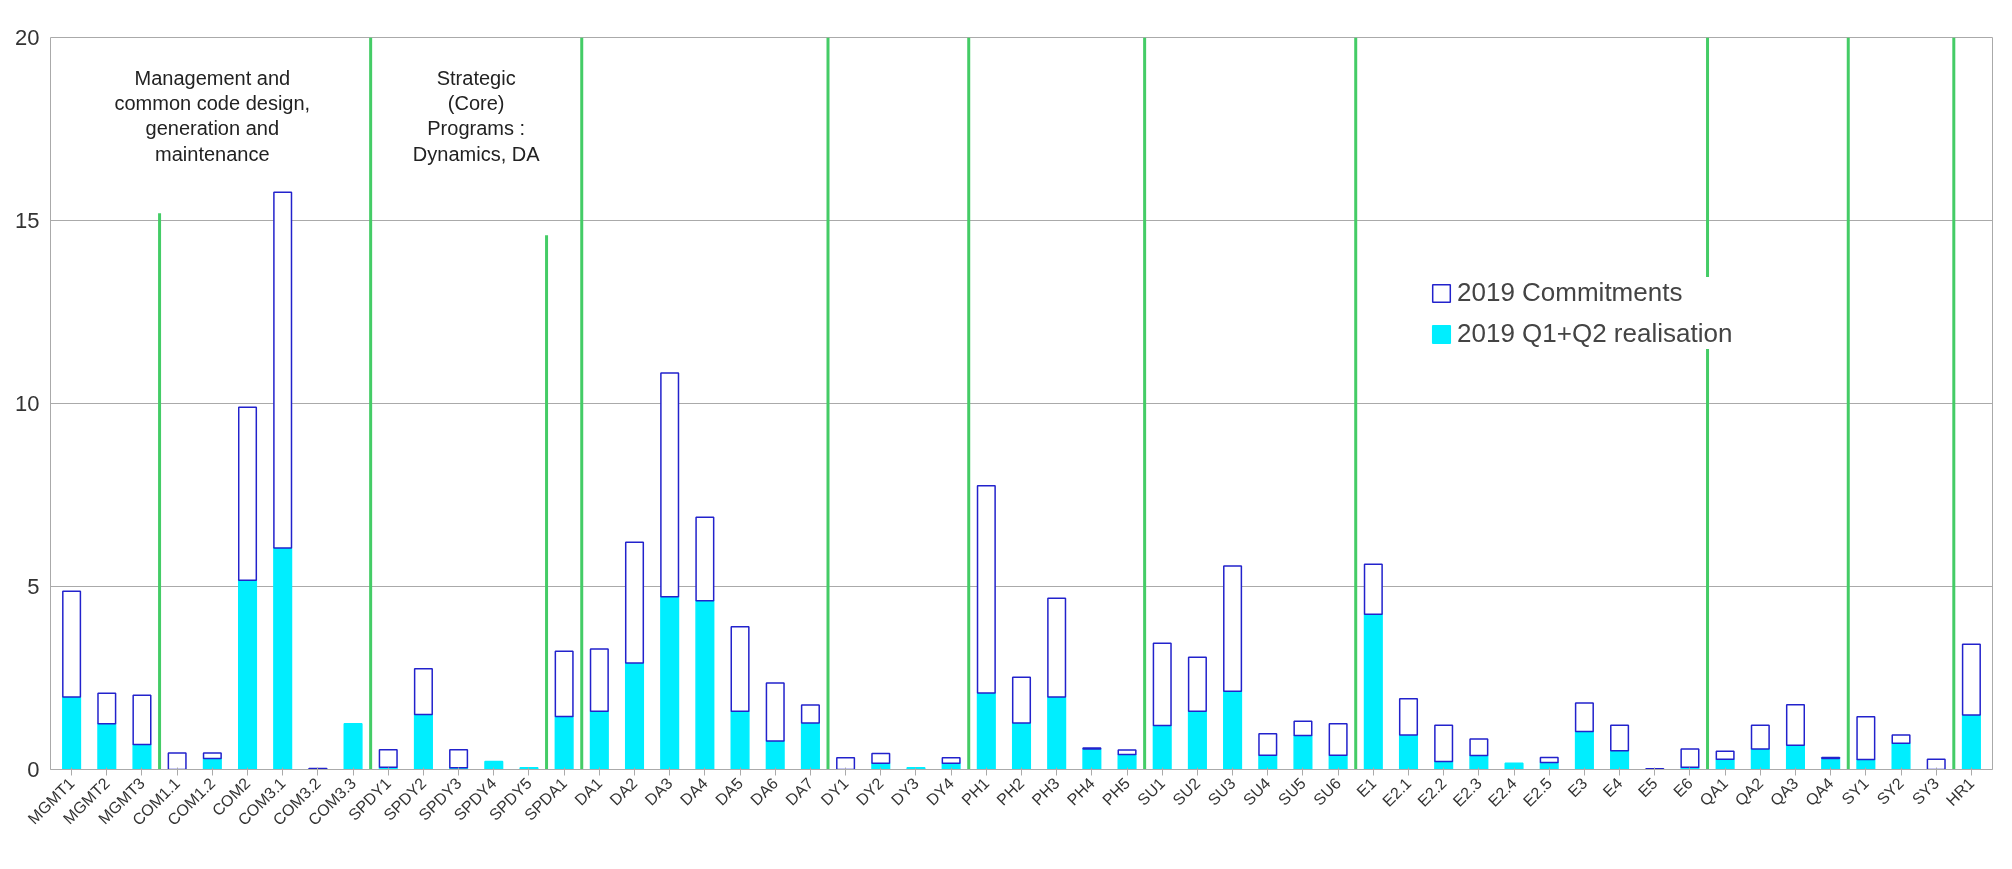 This screenshot has width=2012, height=869. Describe the element at coordinates (33, 586) in the screenshot. I see `y-tick-label: 5` at that location.